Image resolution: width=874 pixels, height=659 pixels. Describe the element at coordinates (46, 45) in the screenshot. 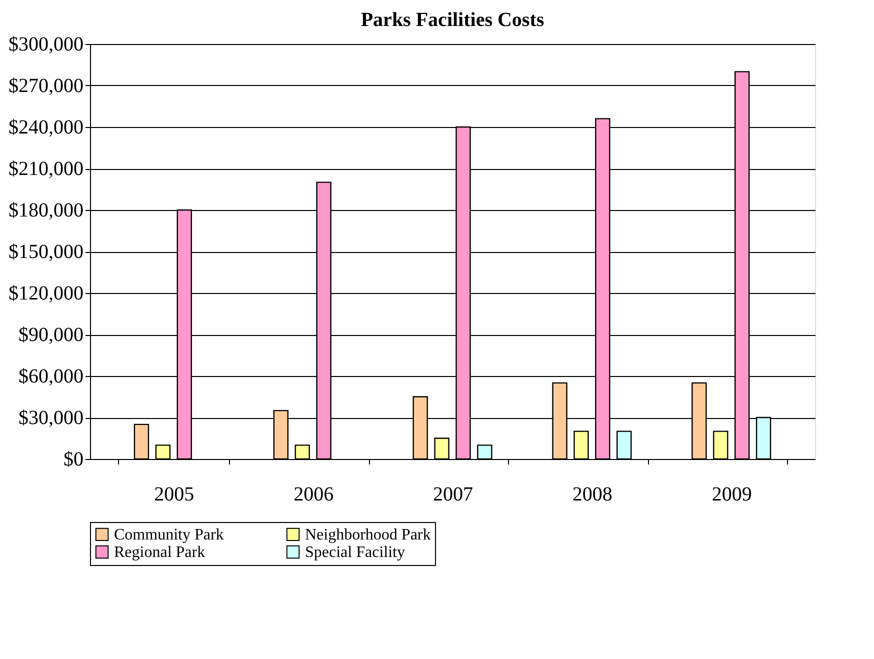

I see `y-tick-label: $300,000` at that location.